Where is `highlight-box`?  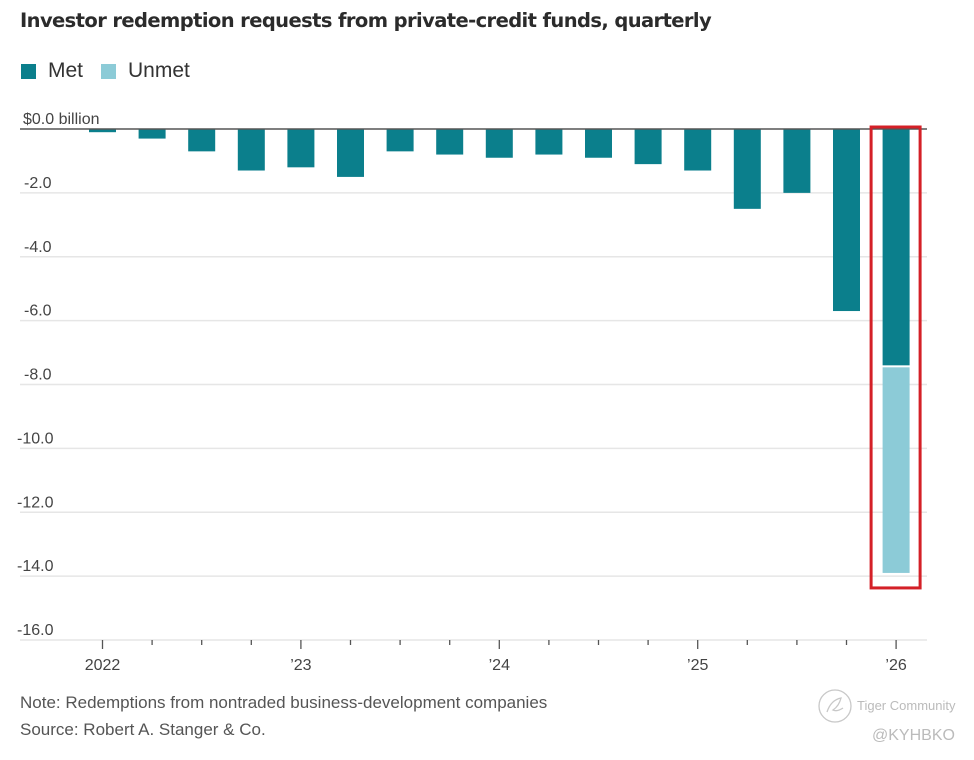 highlight-box is located at coordinates (895, 357).